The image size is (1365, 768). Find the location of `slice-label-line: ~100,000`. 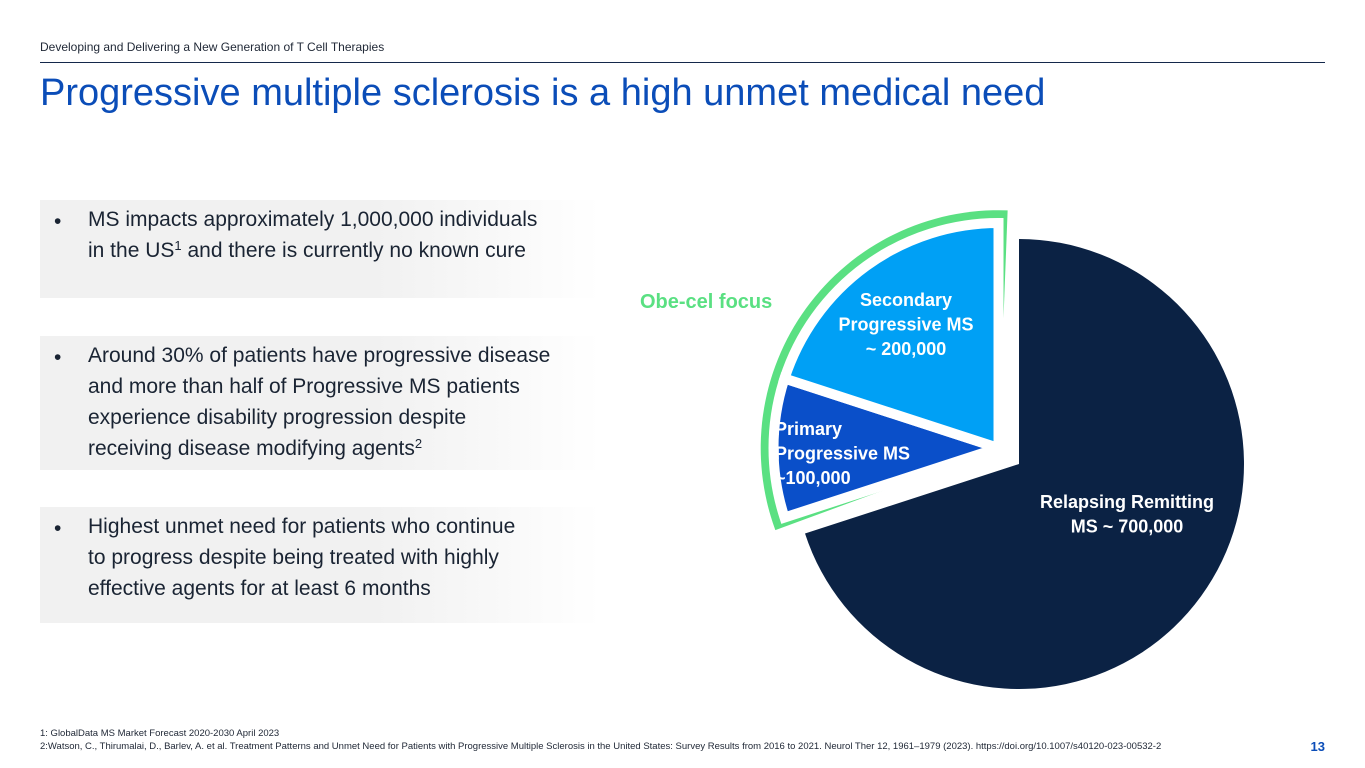

slice-label-line: ~100,000 is located at coordinates (813, 478).